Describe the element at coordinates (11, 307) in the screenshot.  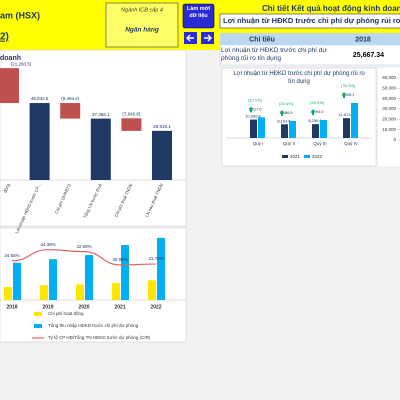
I see `x-tick-label: 2018` at that location.